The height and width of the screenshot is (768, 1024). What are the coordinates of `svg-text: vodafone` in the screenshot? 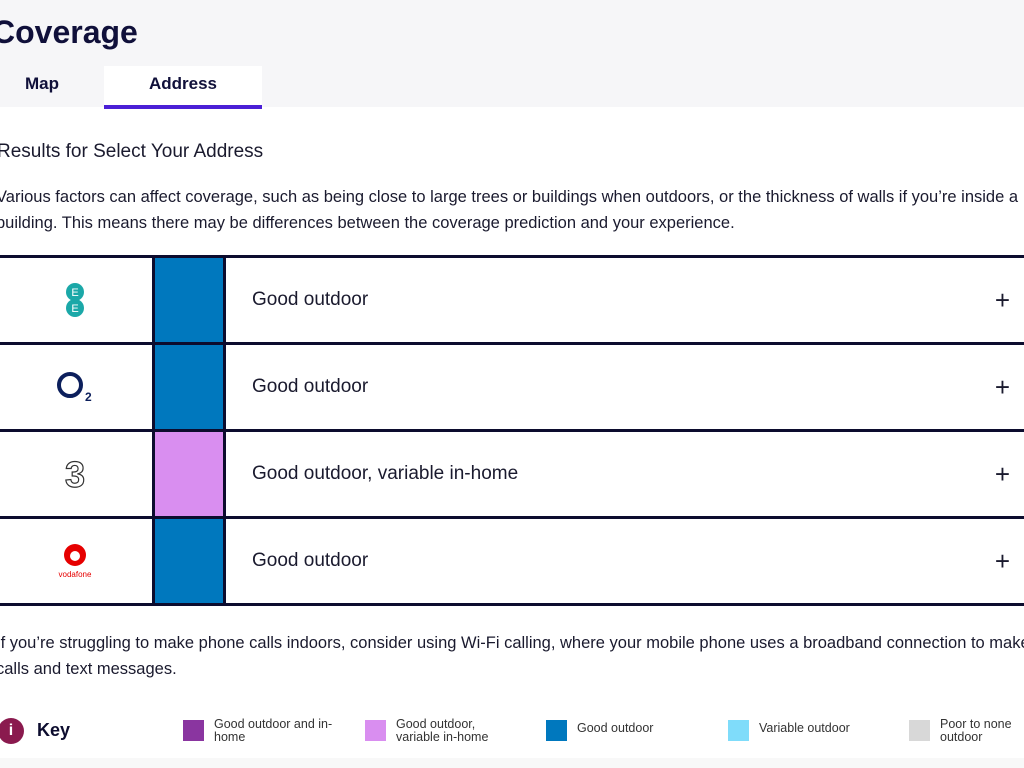 It's located at (75, 574).